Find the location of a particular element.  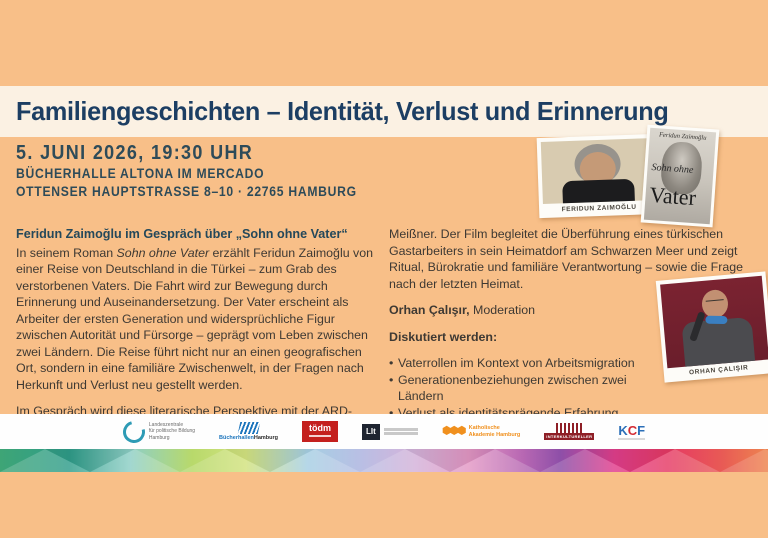

hexagon-cluster-icon: ⬢⬢⬢ is located at coordinates (454, 431).